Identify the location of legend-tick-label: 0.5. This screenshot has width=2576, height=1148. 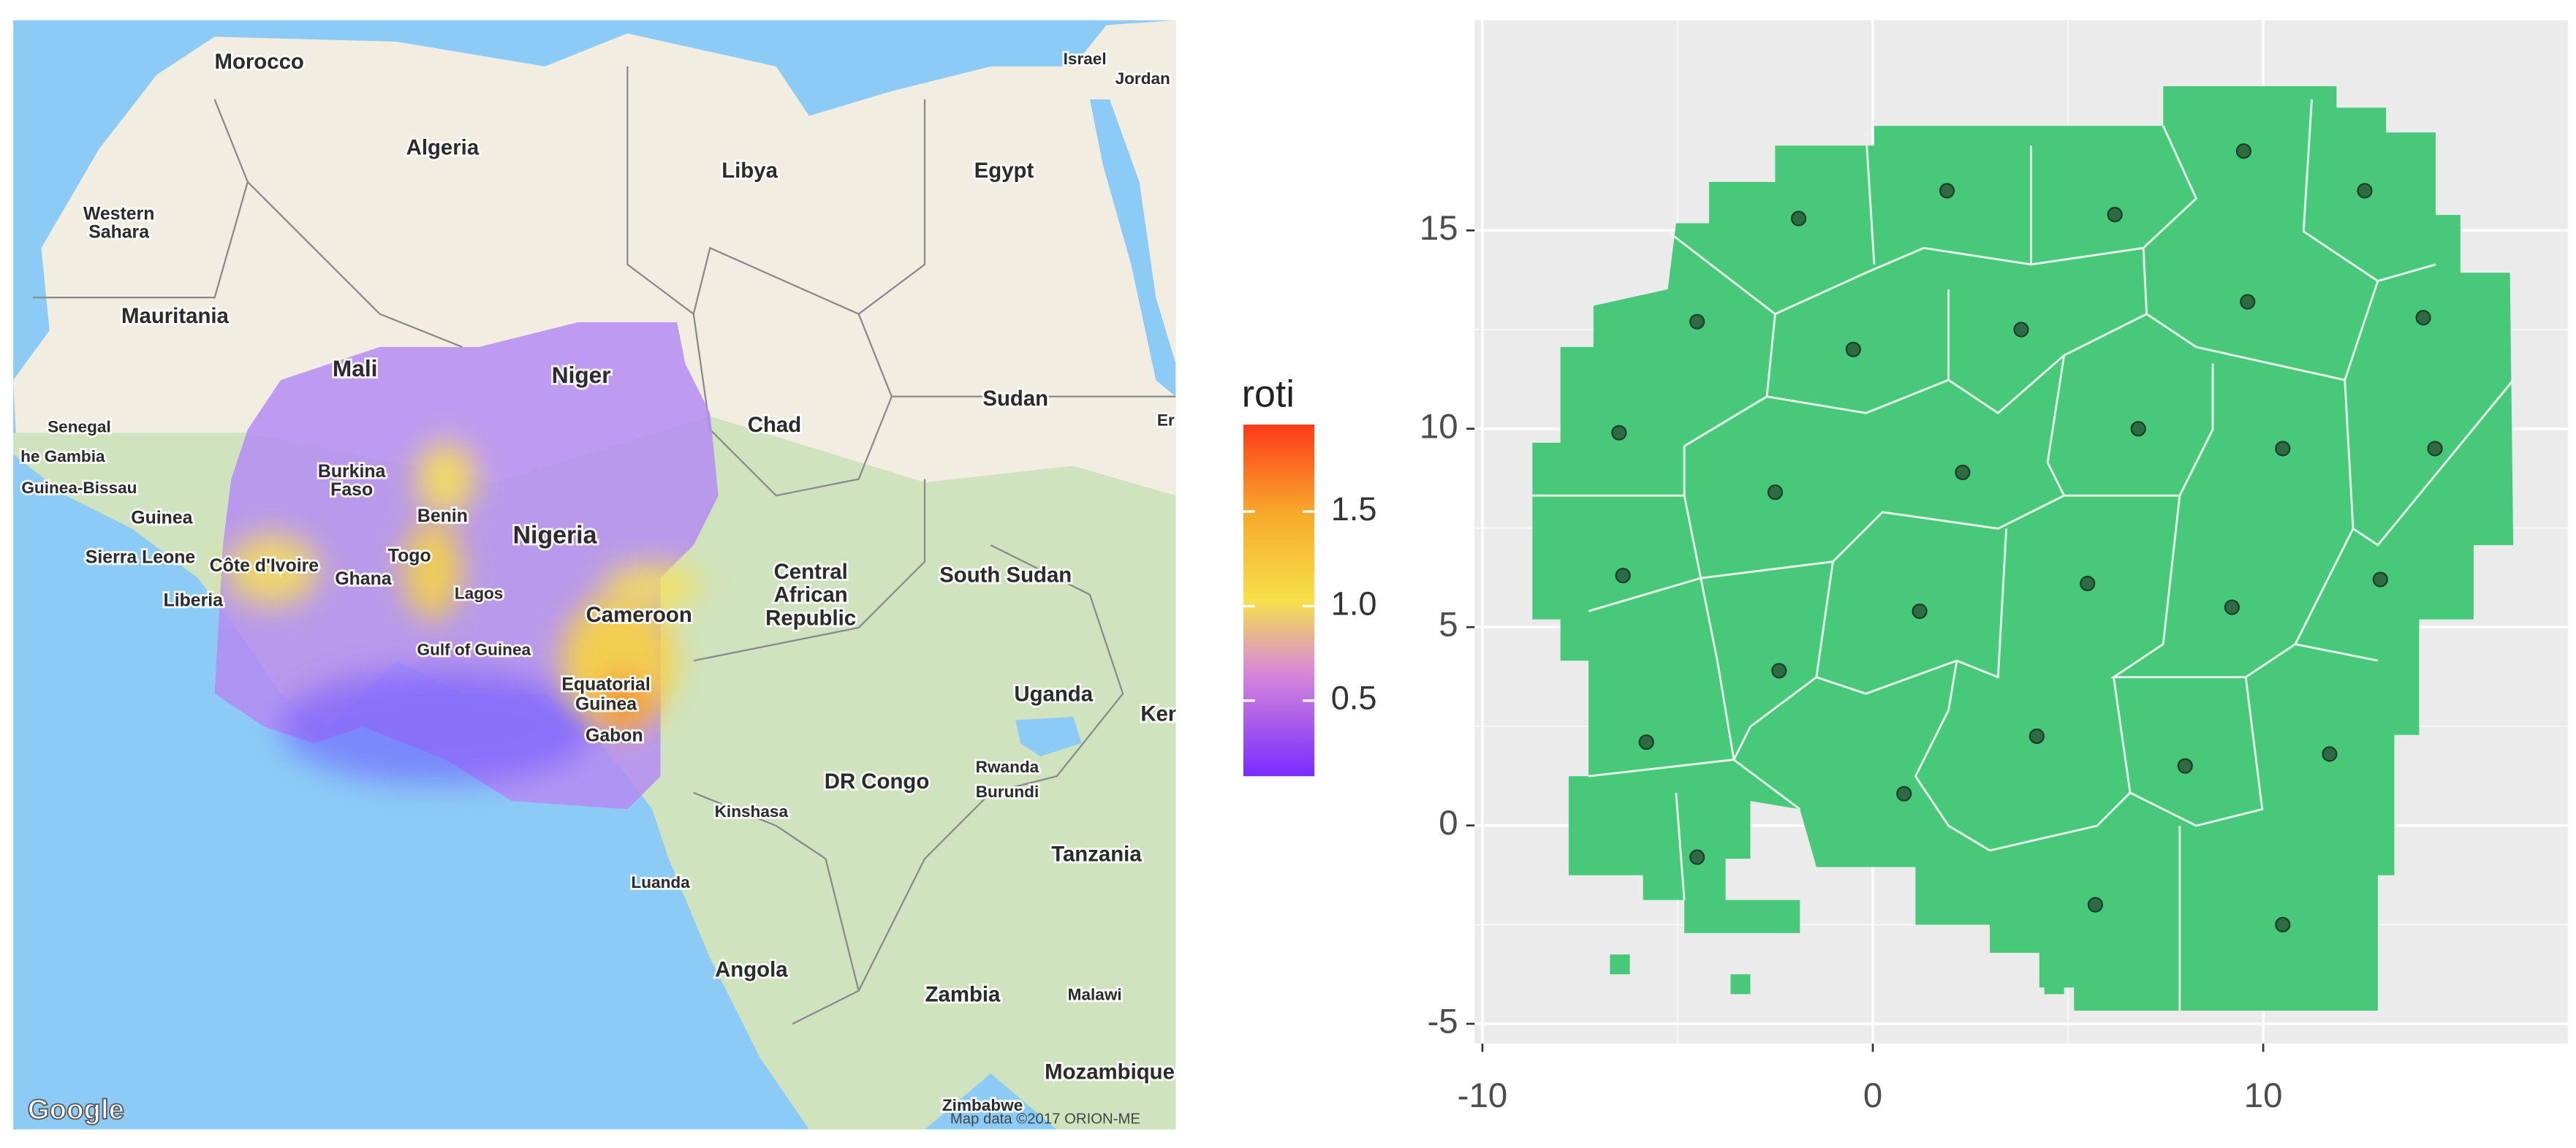
(1354, 698).